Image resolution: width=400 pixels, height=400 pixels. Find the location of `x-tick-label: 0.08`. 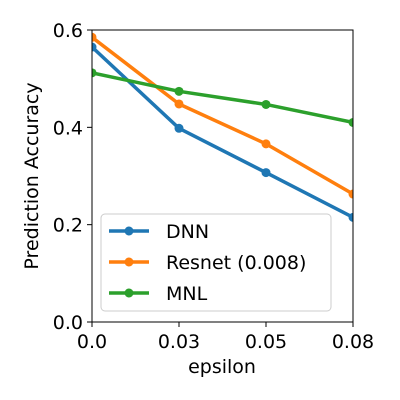

x-tick-label: 0.08 is located at coordinates (353, 342).